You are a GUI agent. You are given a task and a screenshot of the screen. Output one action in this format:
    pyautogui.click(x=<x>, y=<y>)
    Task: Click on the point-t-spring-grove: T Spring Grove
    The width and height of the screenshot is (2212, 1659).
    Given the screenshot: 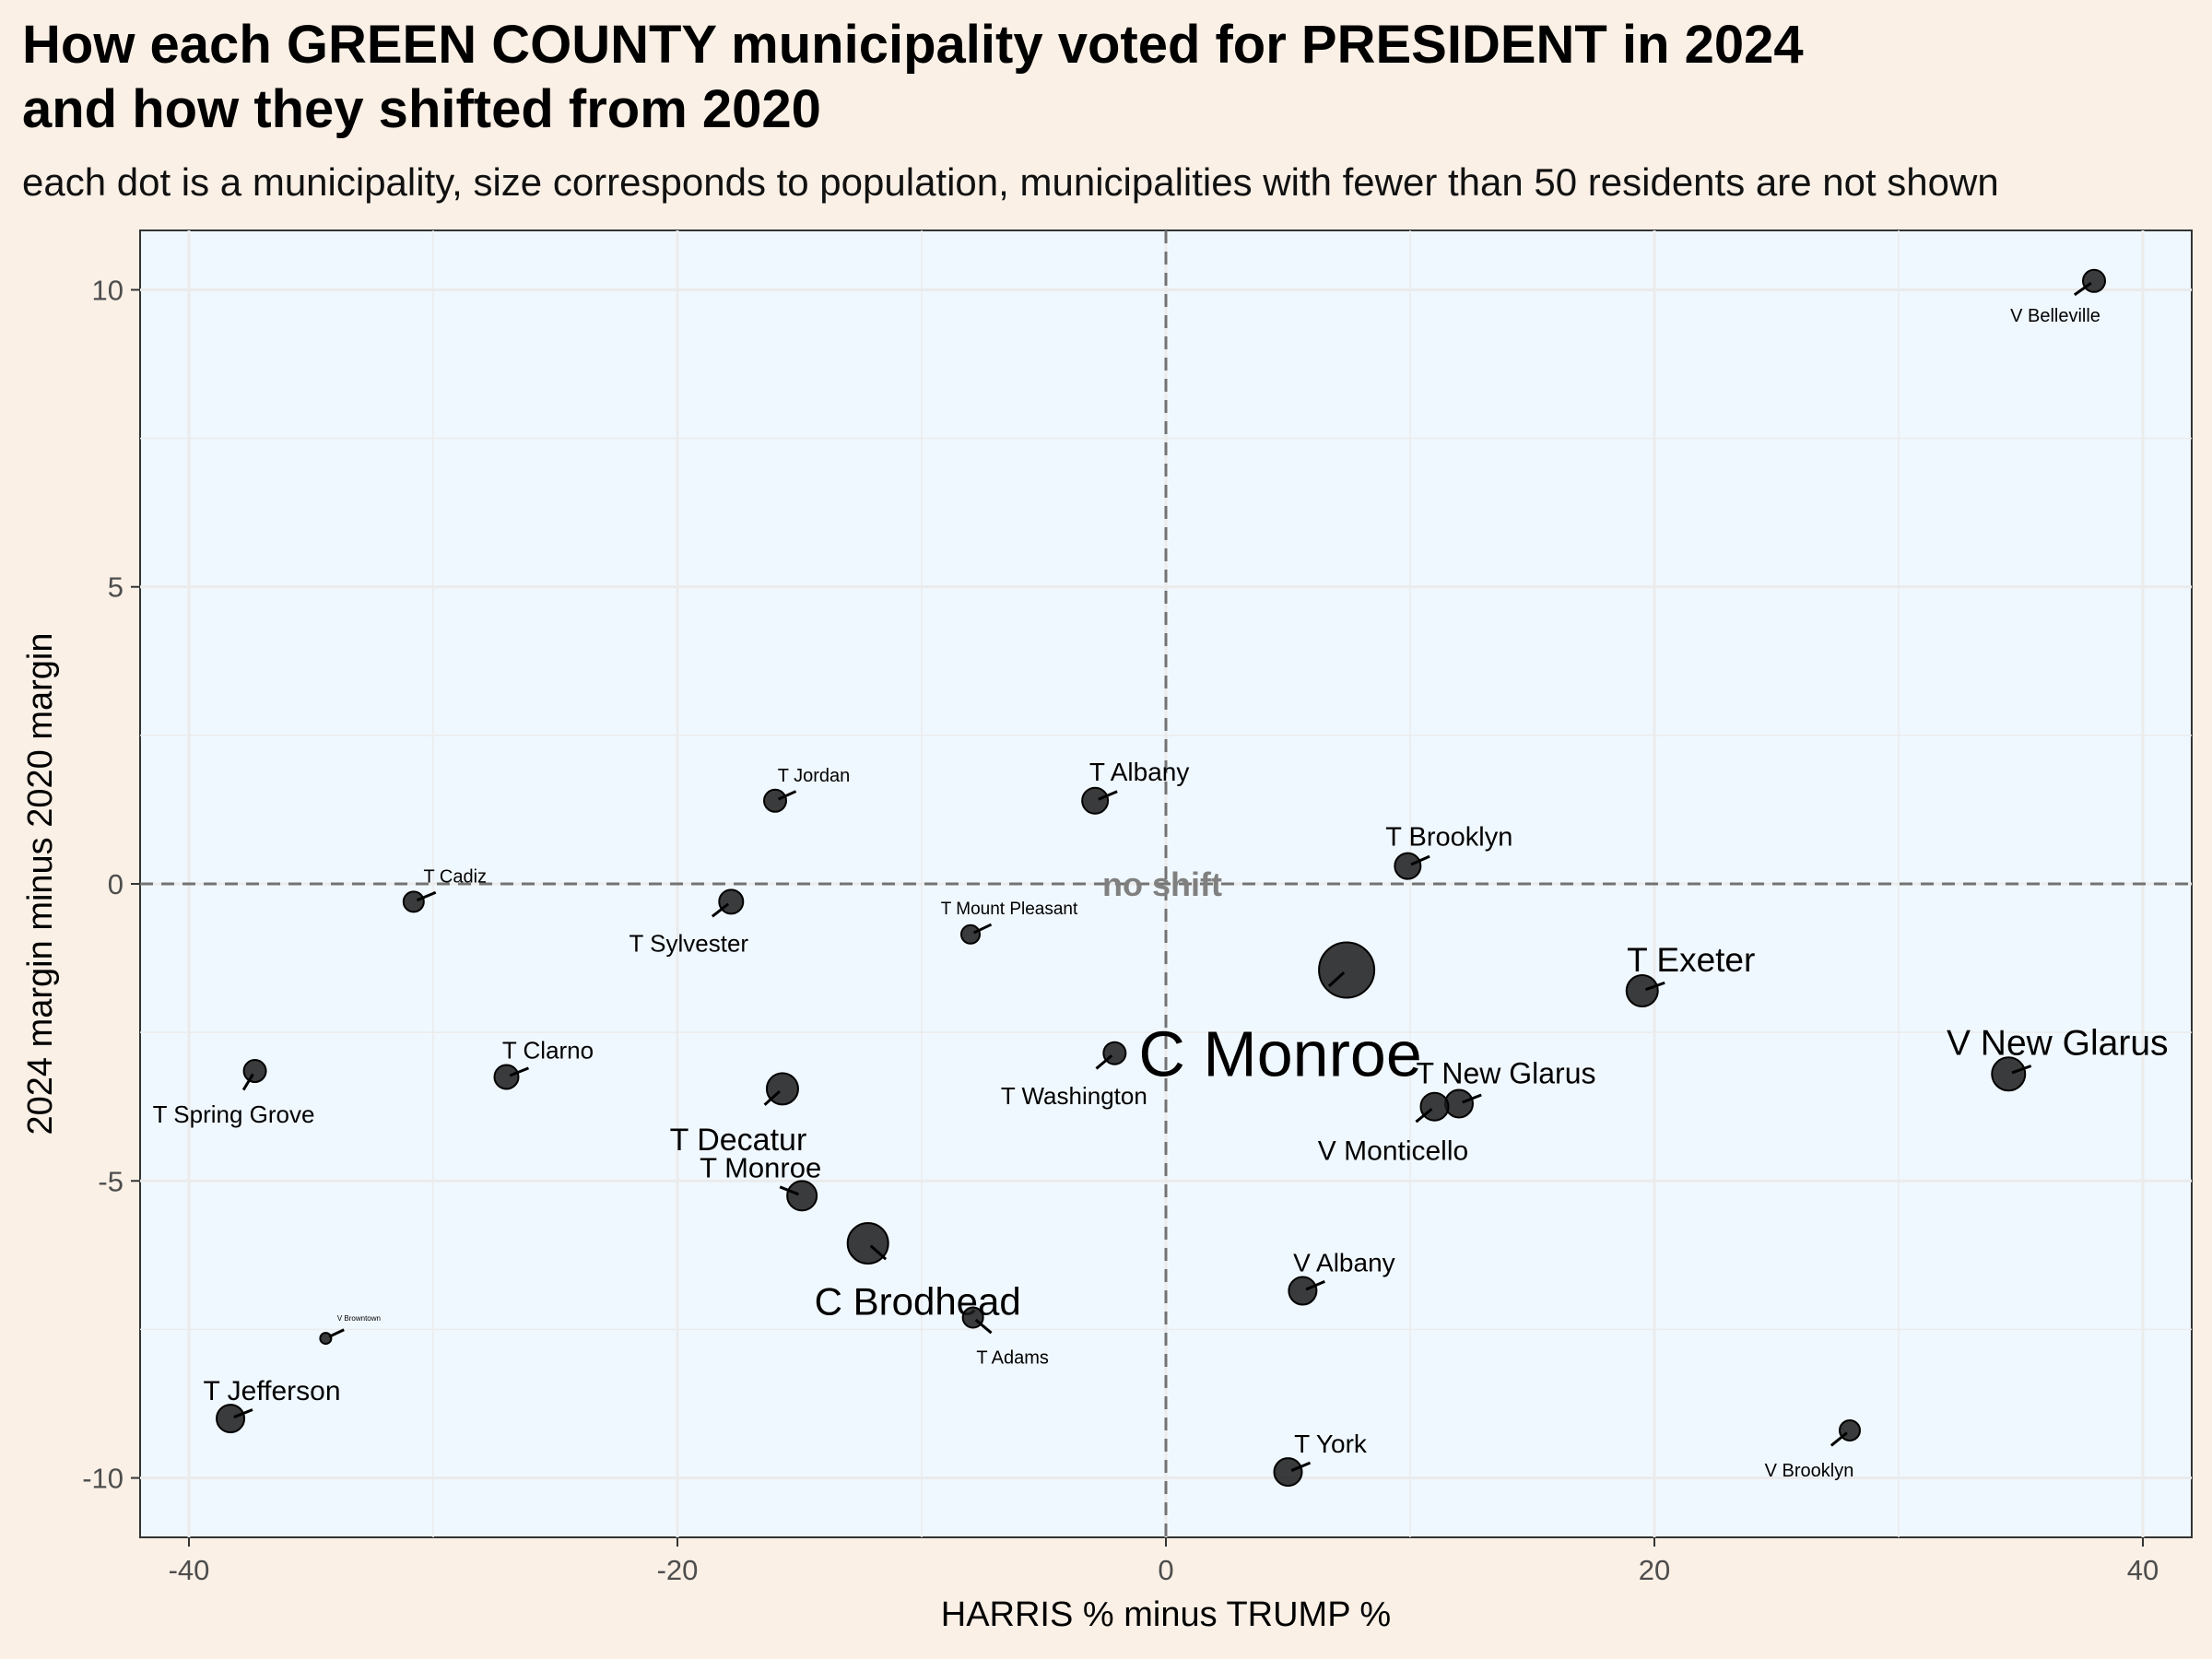 What is the action you would take?
    pyautogui.click(x=234, y=1093)
    